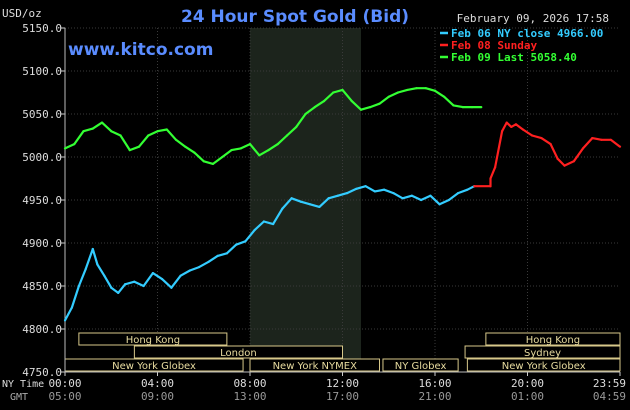 This screenshot has height=410, width=630. I want to click on market-session-label: Sydney, so click(542, 353).